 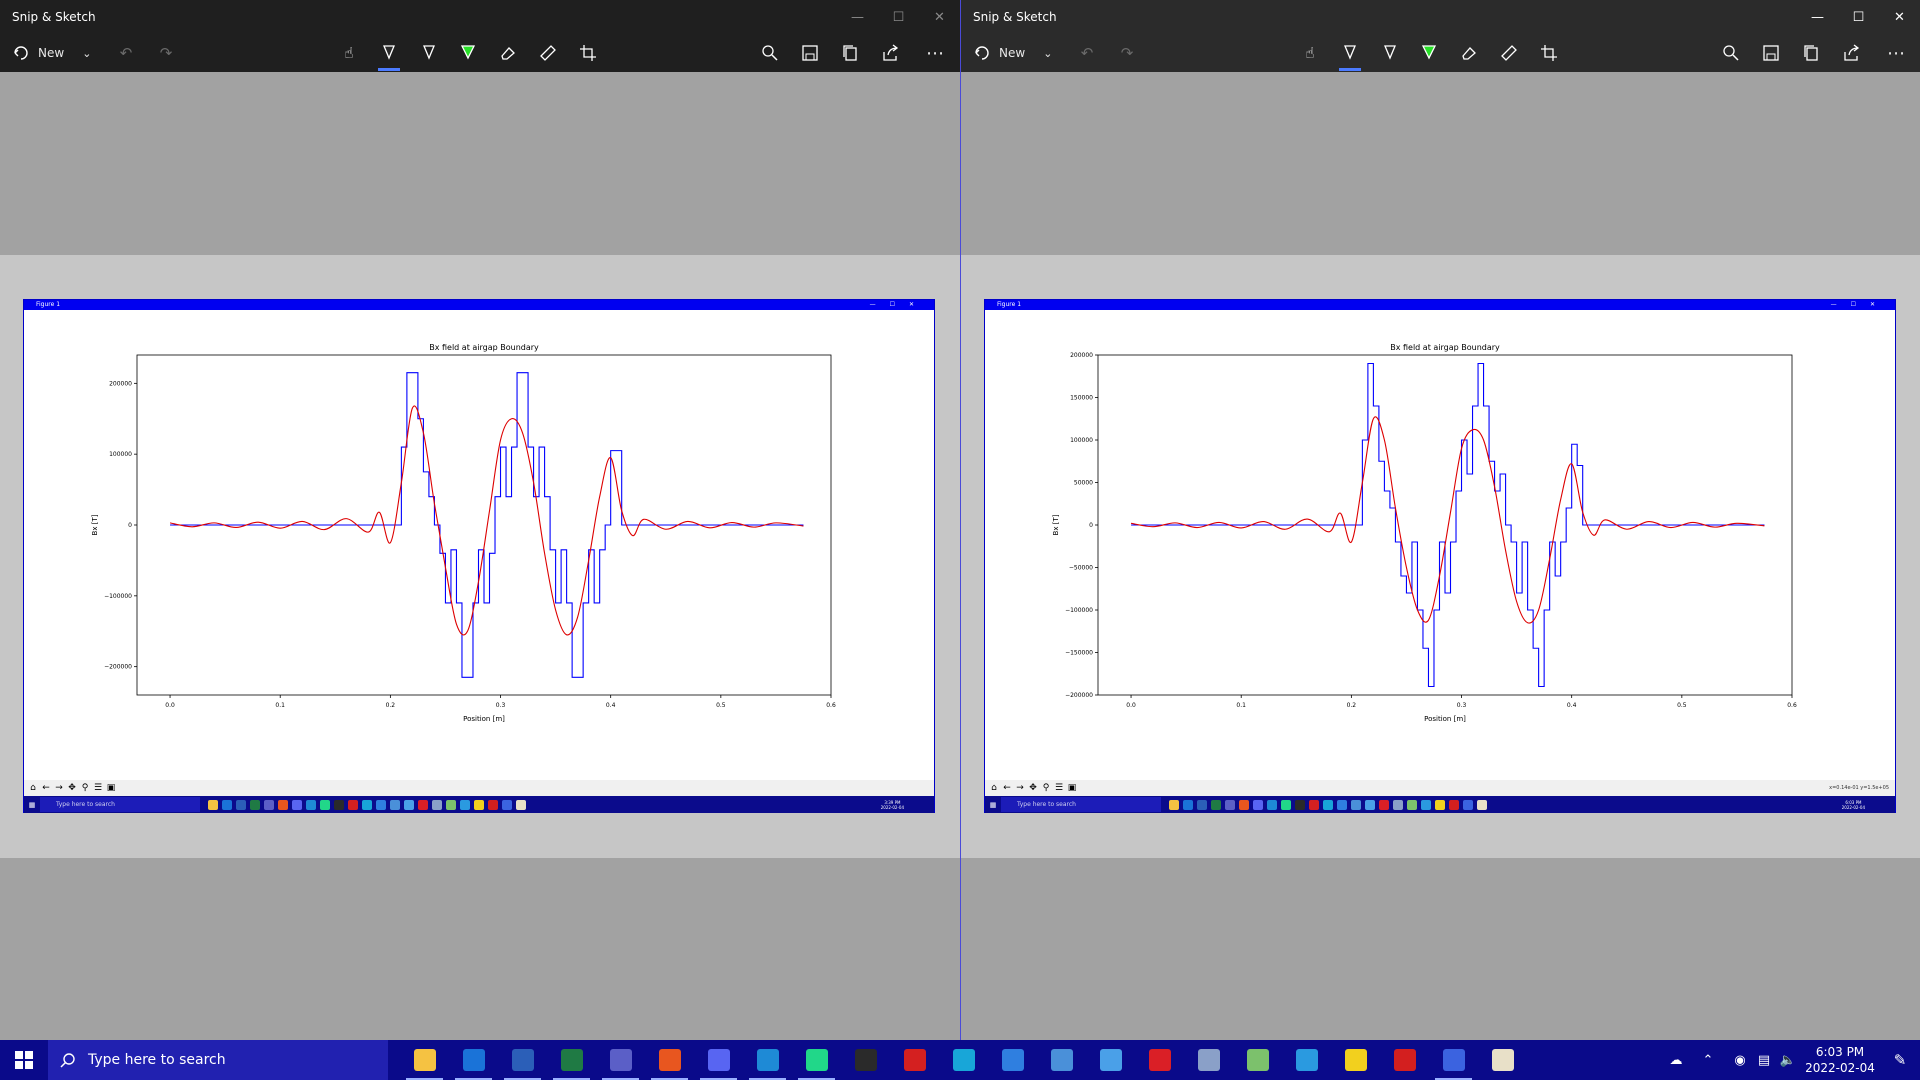 I want to click on start-button, so click(x=24, y=1060).